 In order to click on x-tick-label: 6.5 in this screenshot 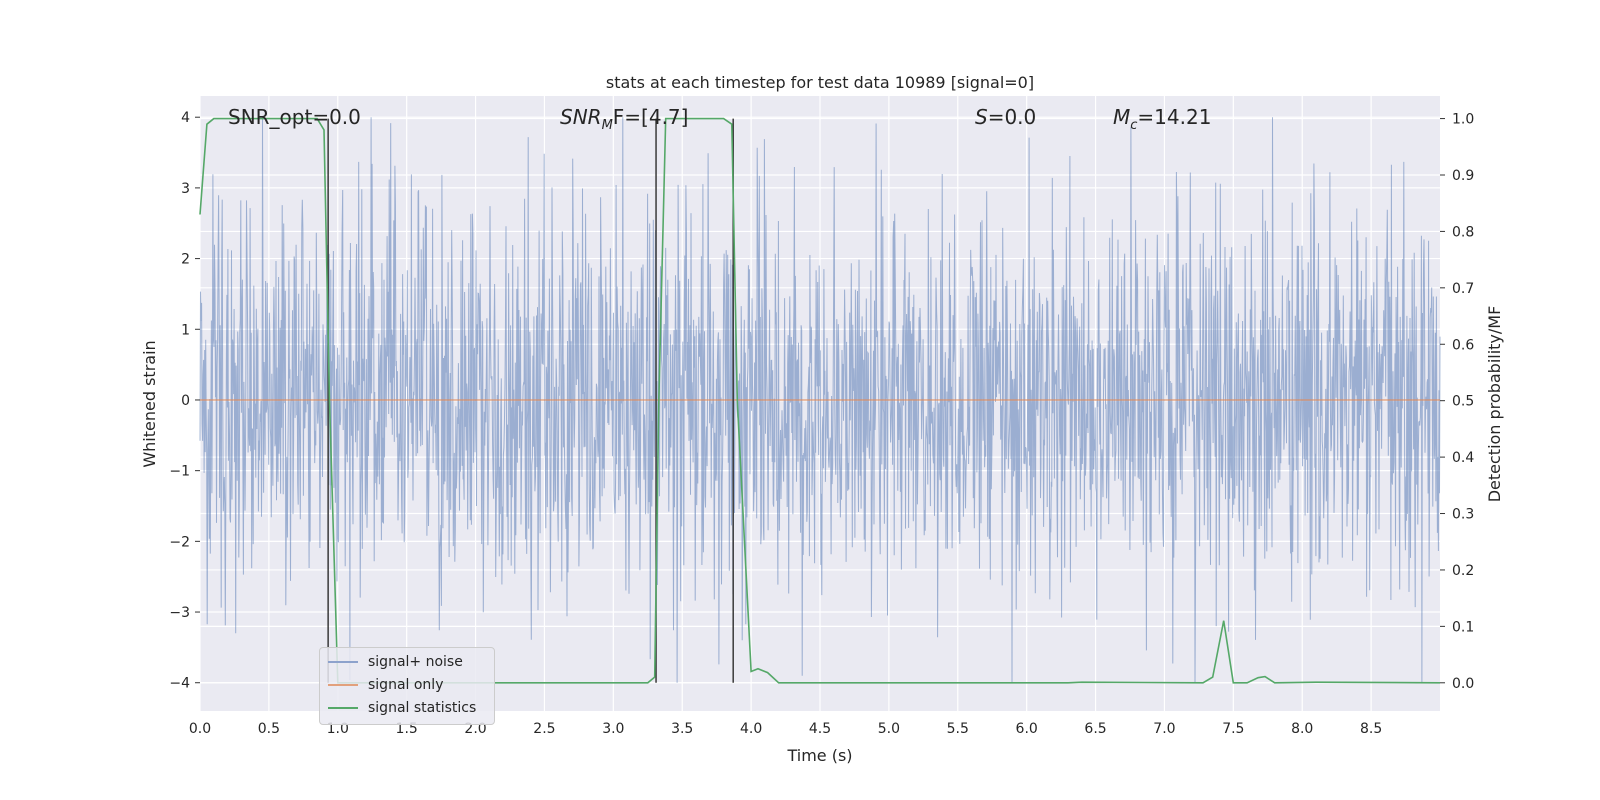, I will do `click(1095, 729)`.